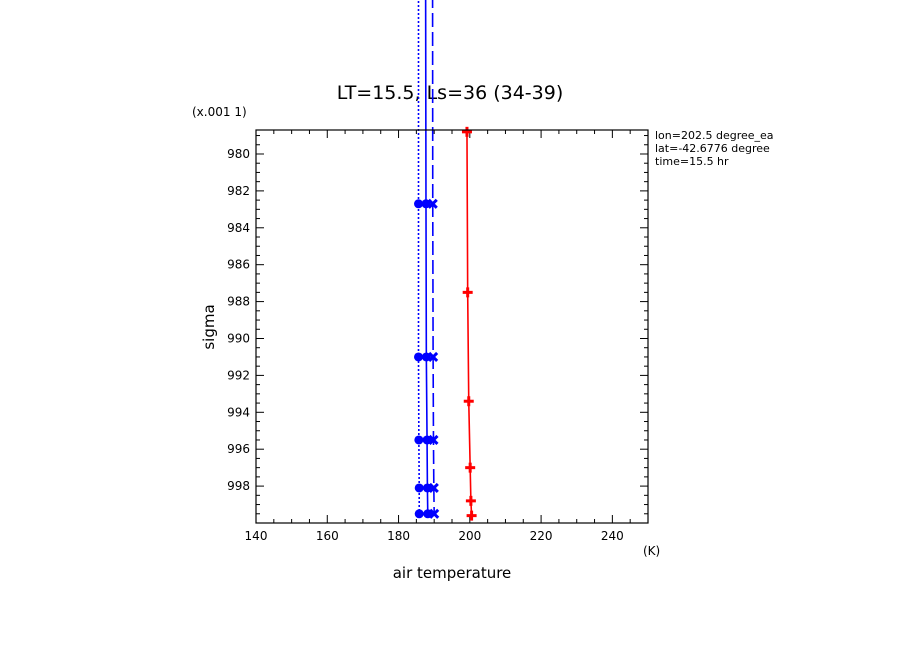  What do you see at coordinates (209, 326) in the screenshot?
I see `y-axis-label: sigma` at bounding box center [209, 326].